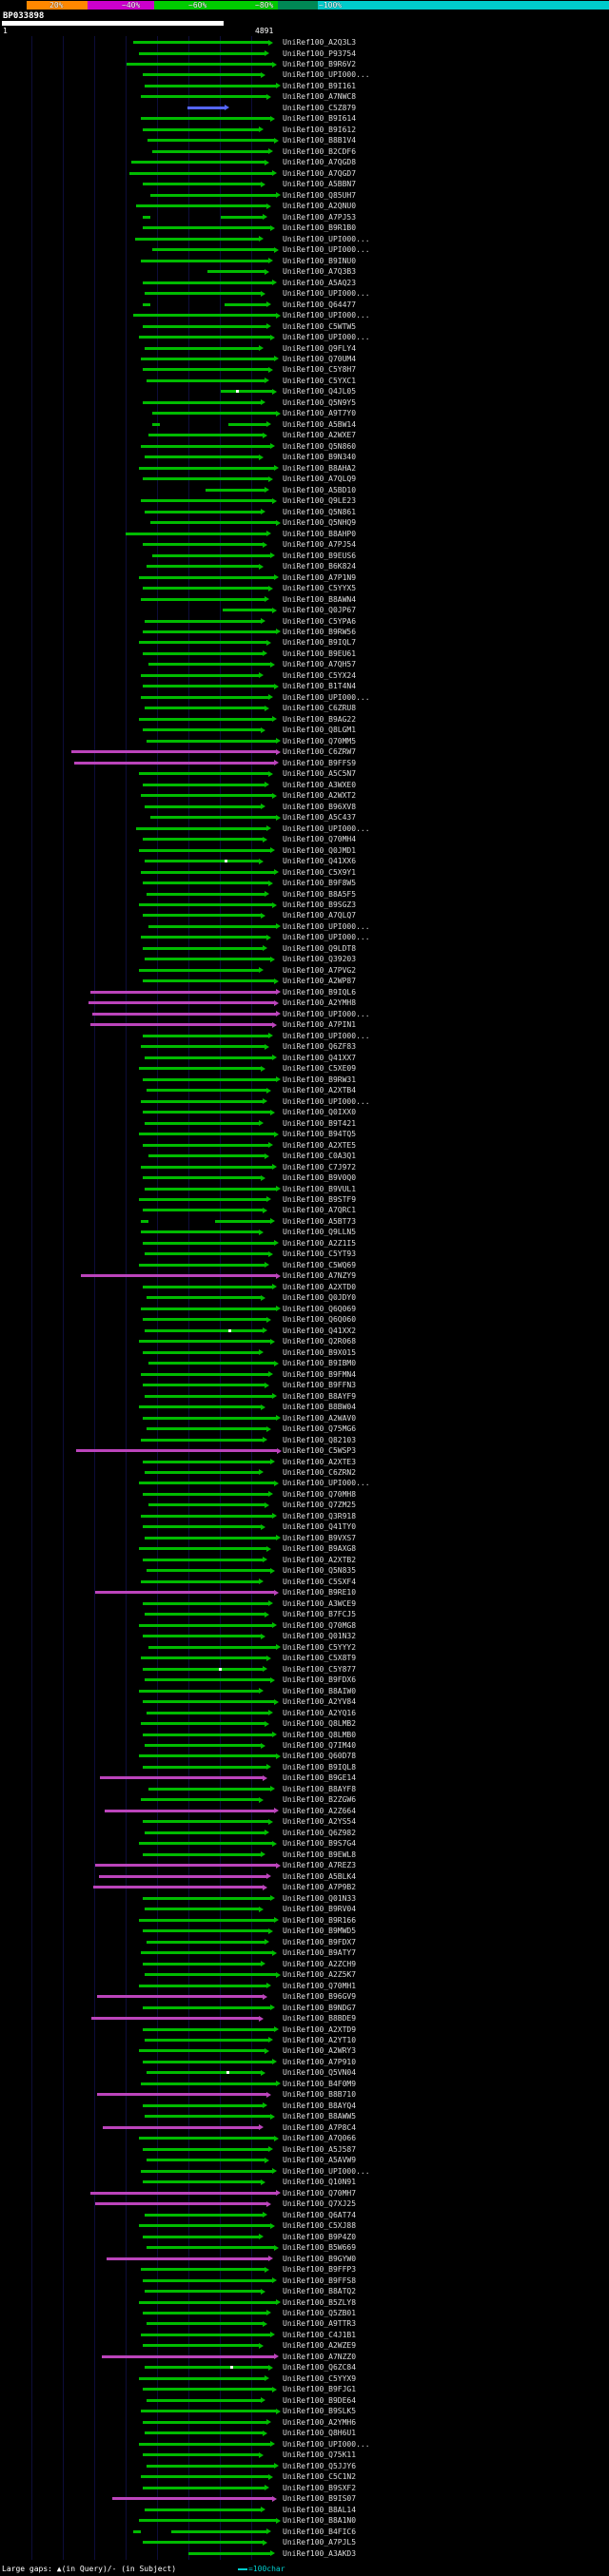  I want to click on hit-label: UniRef100_A7Q3B3, so click(320, 272).